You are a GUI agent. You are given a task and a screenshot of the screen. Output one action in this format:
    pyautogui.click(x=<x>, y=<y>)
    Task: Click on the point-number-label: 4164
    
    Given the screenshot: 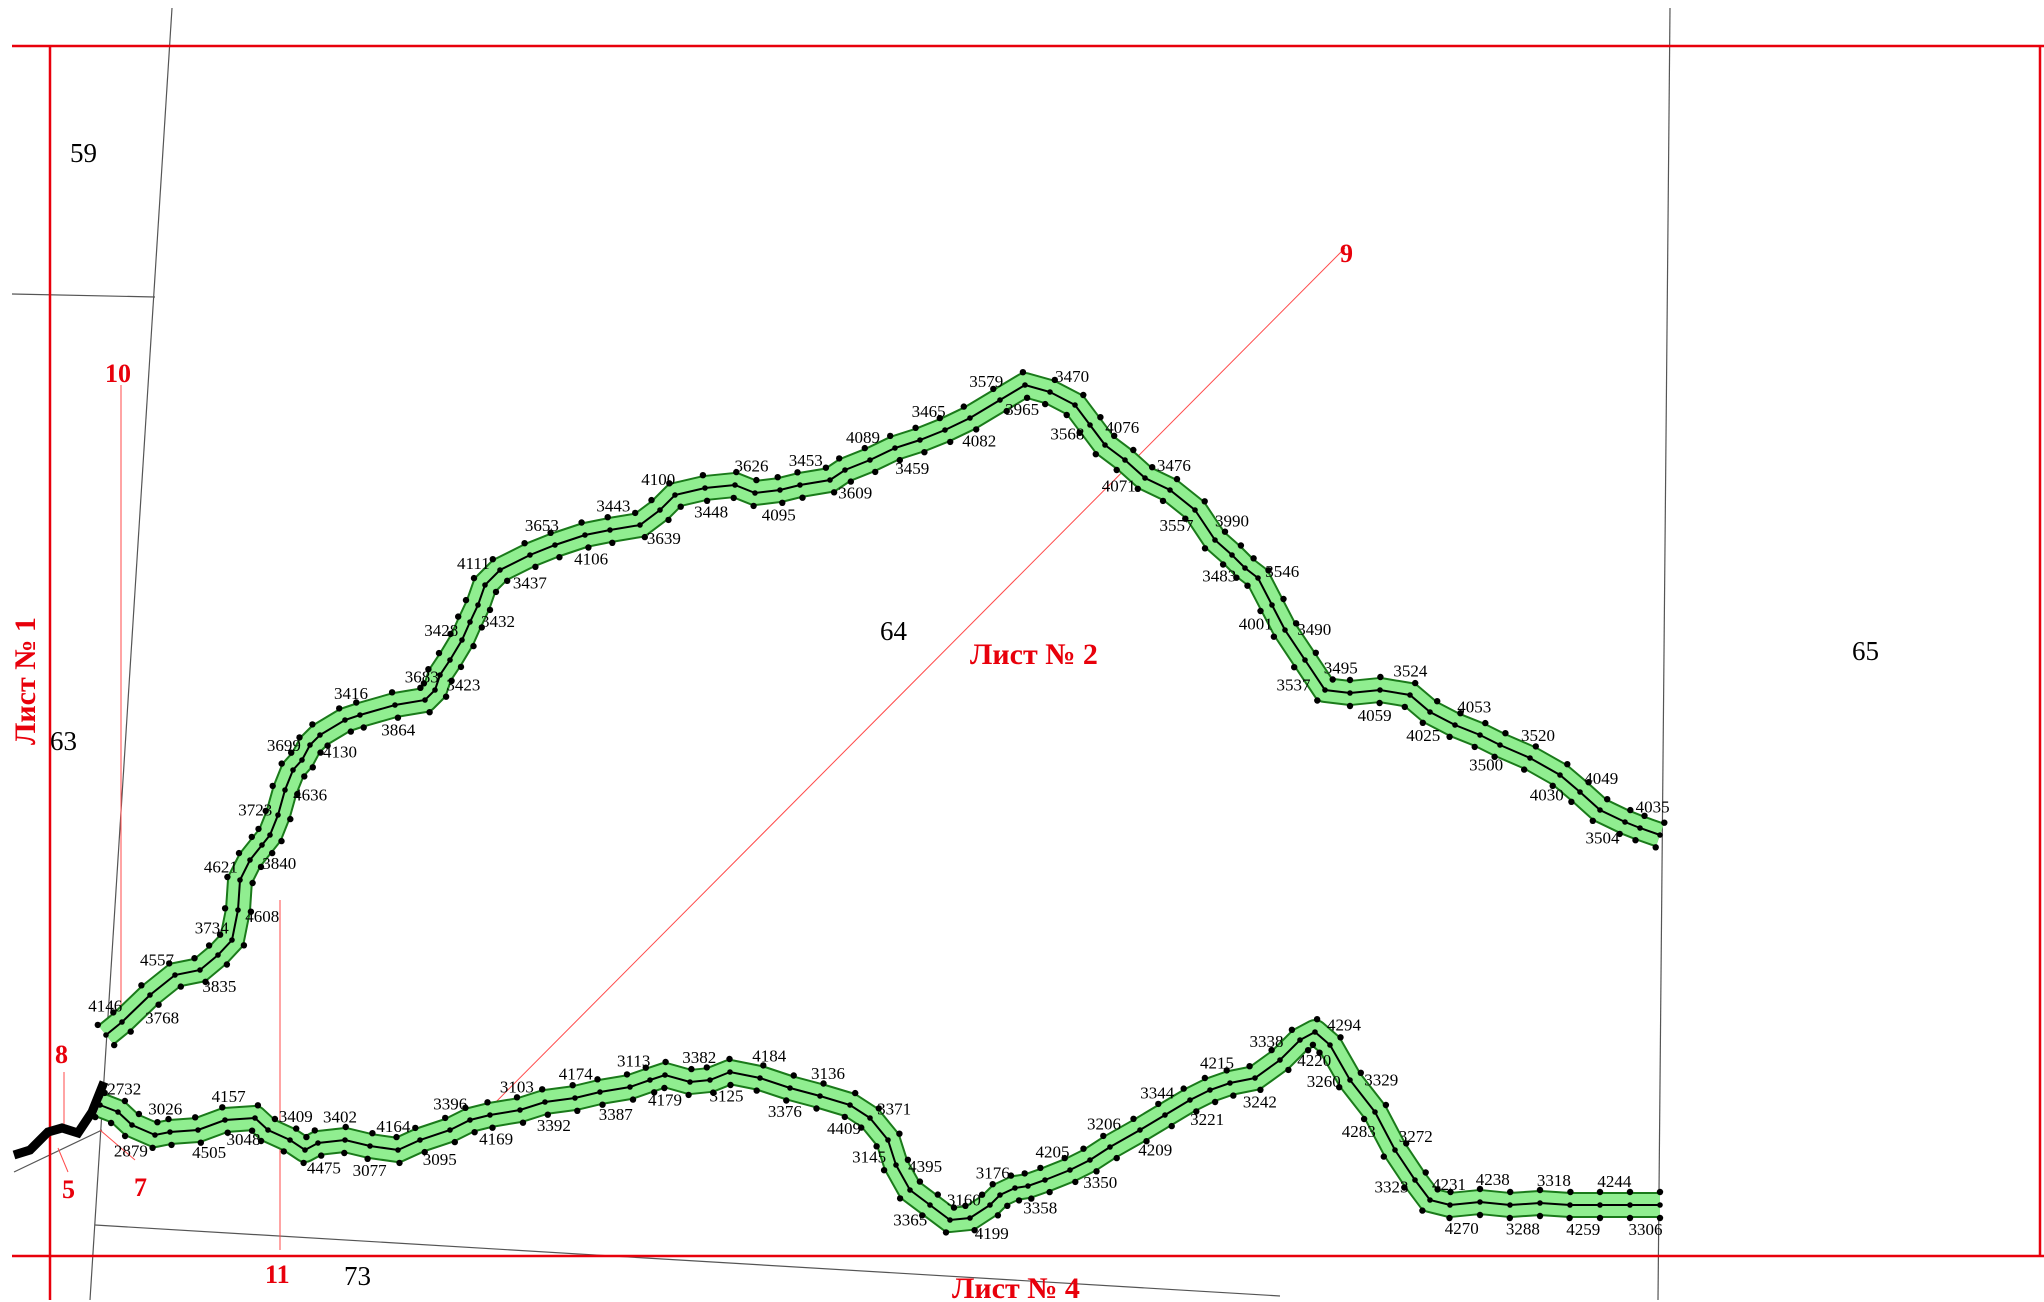 What is the action you would take?
    pyautogui.click(x=393, y=1126)
    